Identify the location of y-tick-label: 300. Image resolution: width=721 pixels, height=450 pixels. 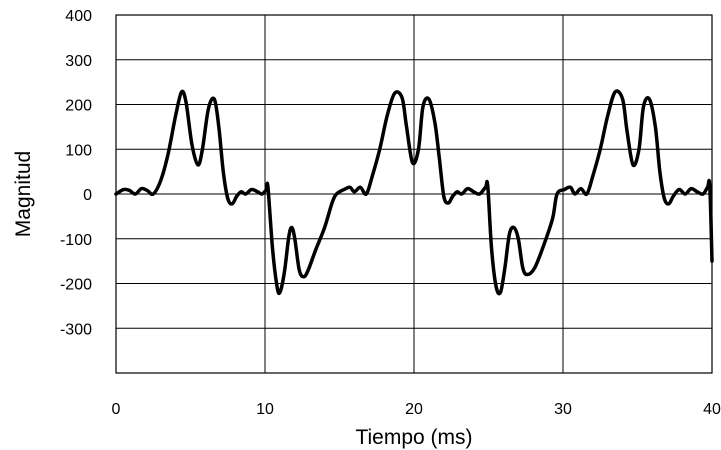
(78, 61).